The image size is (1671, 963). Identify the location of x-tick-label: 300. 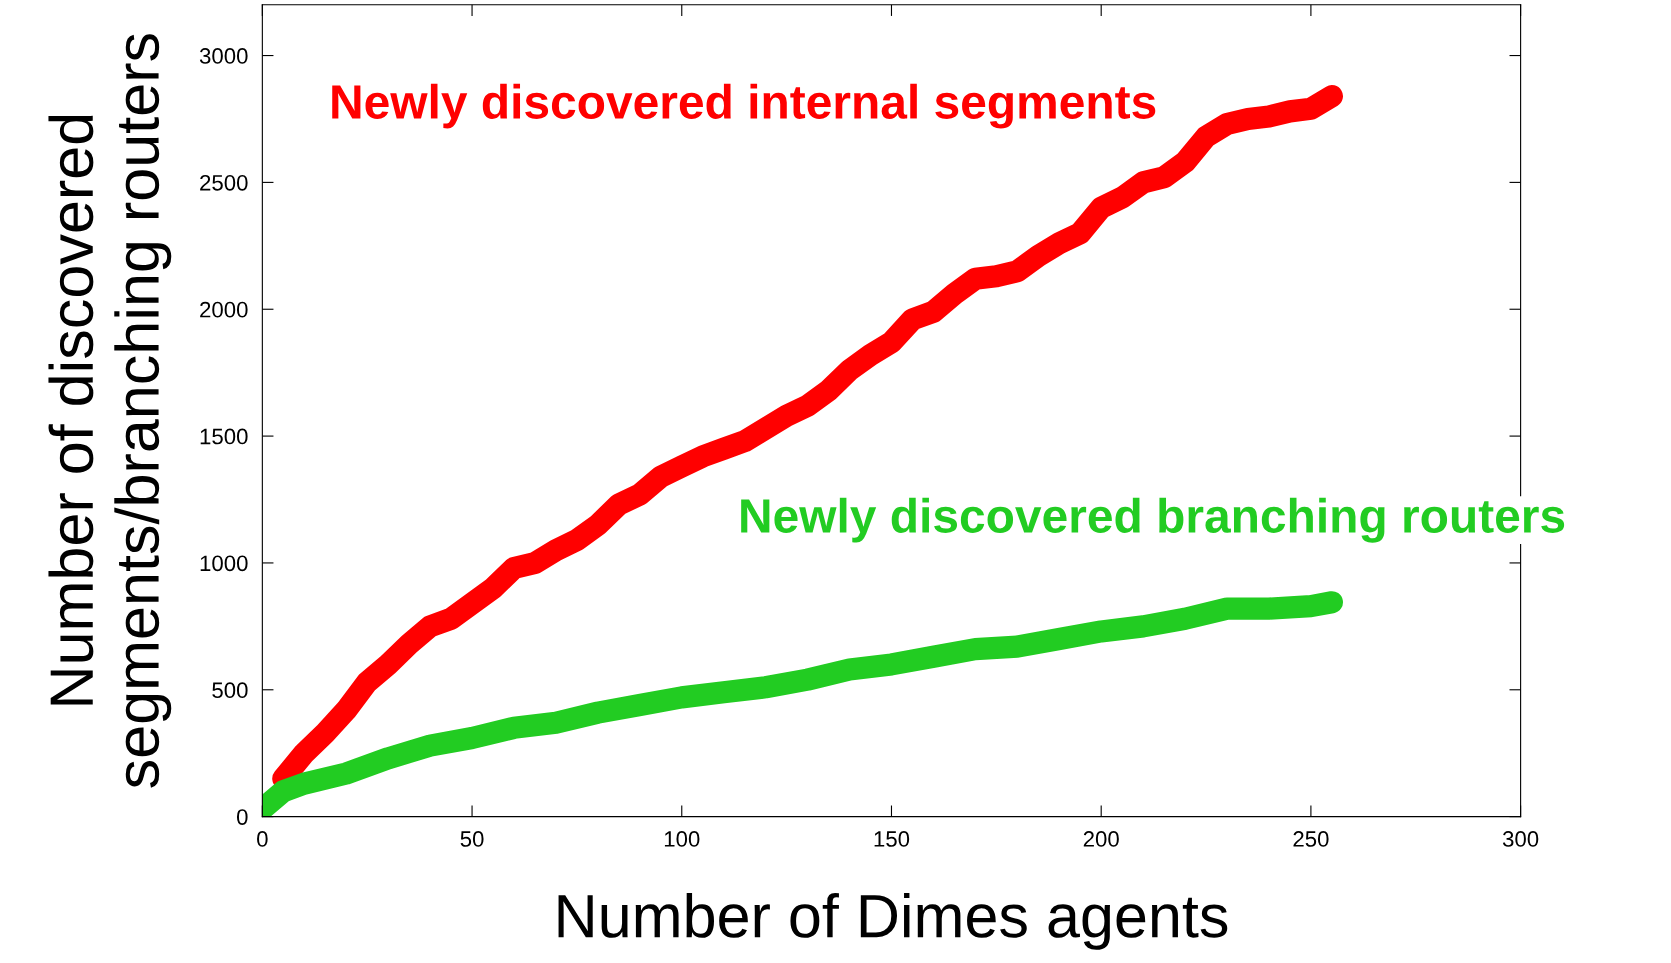
(1520, 839).